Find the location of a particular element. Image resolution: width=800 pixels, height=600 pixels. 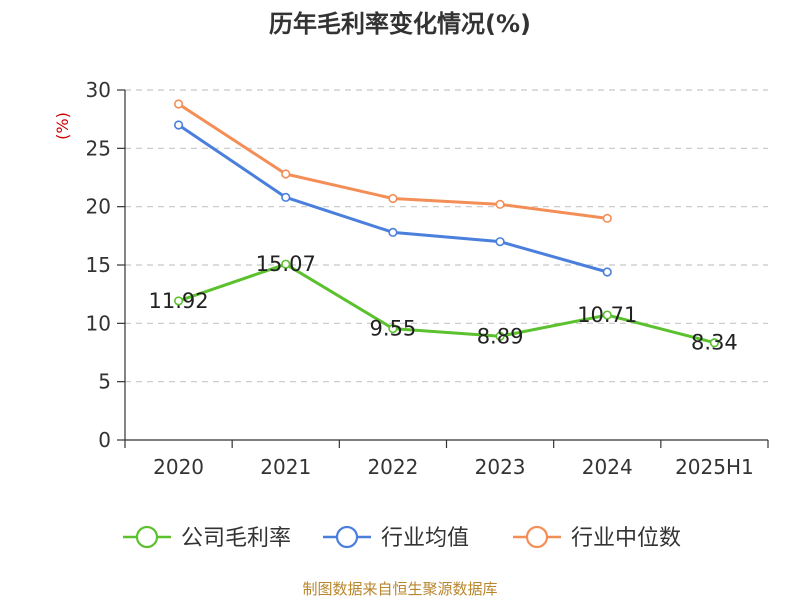

y-tick-label: 25 is located at coordinates (98, 148).